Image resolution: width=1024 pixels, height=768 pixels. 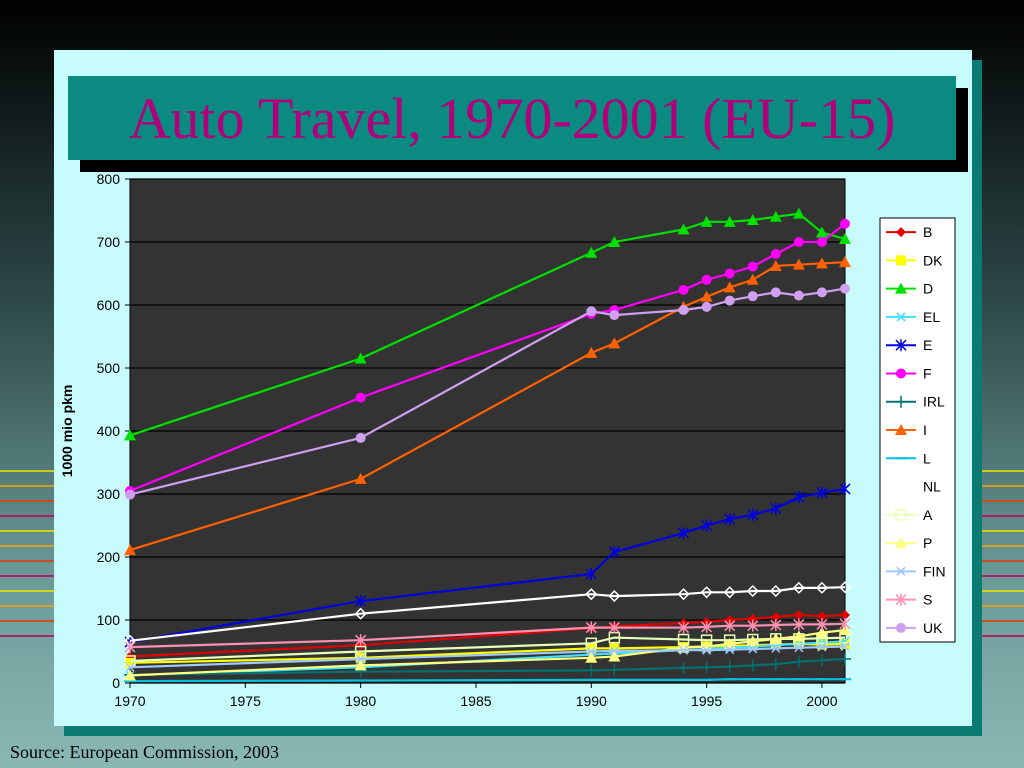 What do you see at coordinates (144, 752) in the screenshot?
I see `source-note: Source: European Commission, 2003` at bounding box center [144, 752].